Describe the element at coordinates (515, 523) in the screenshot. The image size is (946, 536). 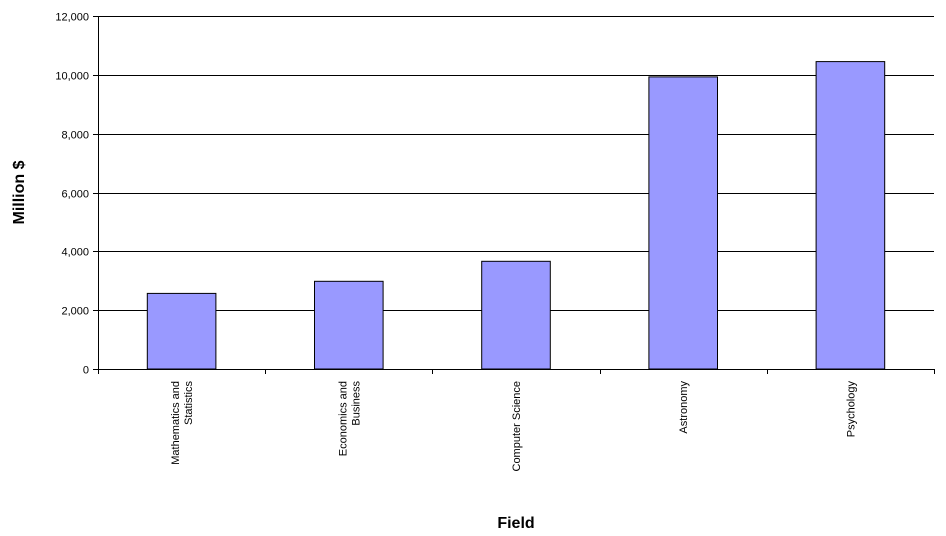
I see `x-axis-title: Field` at that location.